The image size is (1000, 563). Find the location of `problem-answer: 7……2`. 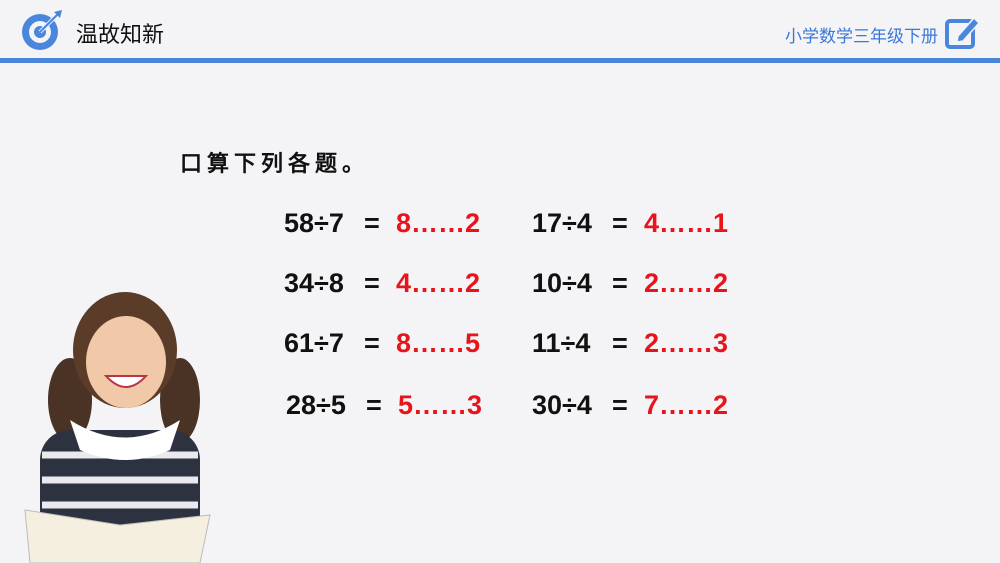

problem-answer: 7……2 is located at coordinates (686, 405).